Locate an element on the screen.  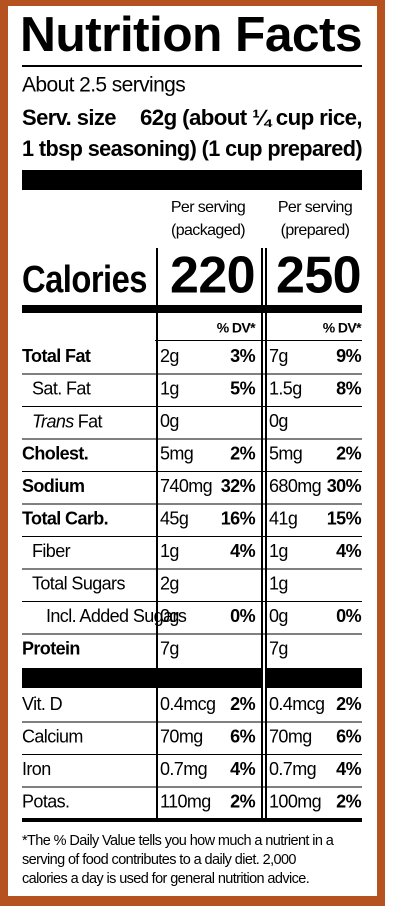
calories-value: 220 is located at coordinates (212, 276).